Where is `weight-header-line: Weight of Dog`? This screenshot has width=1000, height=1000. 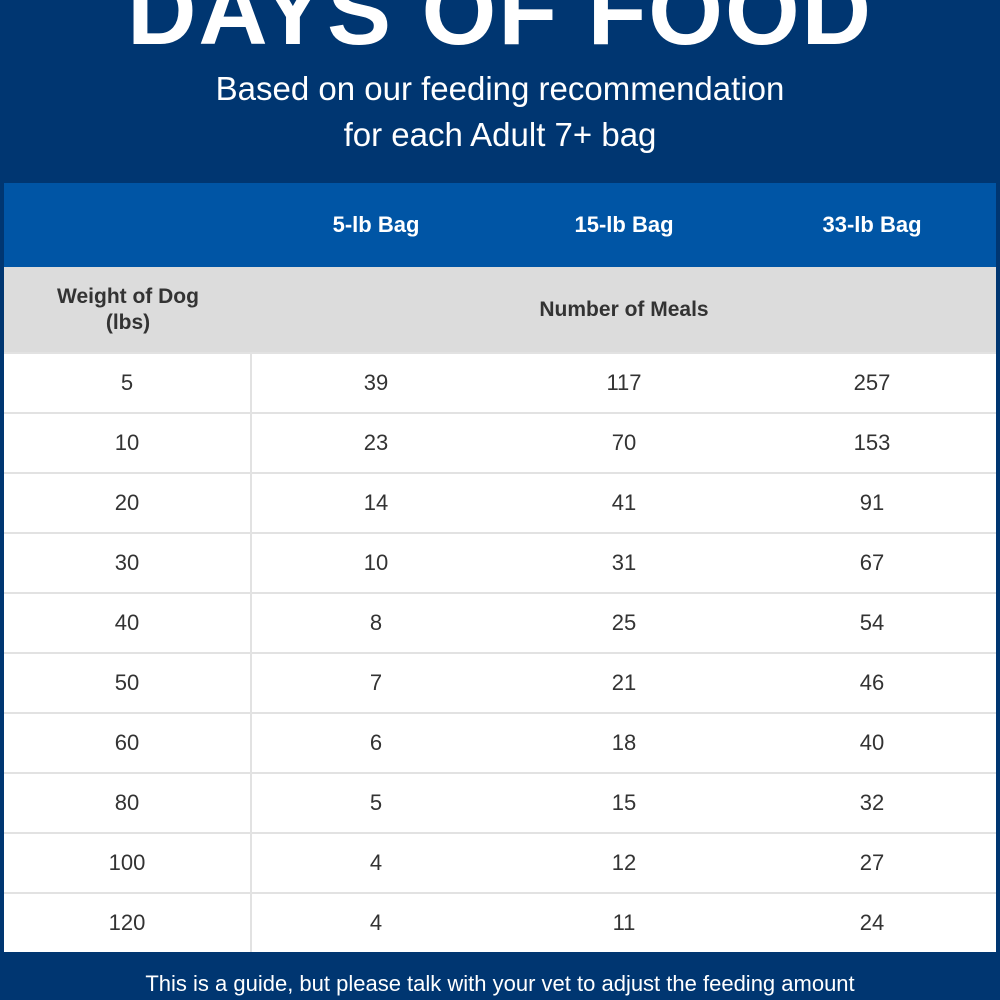
weight-header-line: Weight of Dog is located at coordinates (128, 296).